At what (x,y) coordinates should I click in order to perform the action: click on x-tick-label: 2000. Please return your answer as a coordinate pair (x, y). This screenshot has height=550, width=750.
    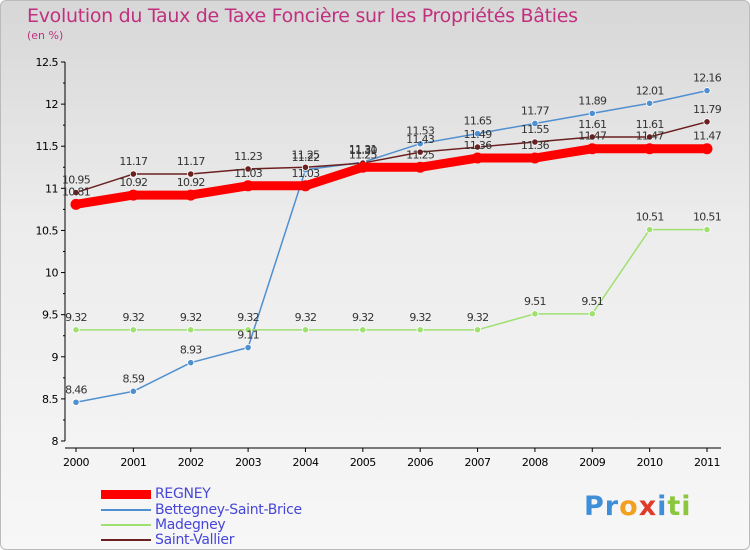
    Looking at the image, I should click on (76, 462).